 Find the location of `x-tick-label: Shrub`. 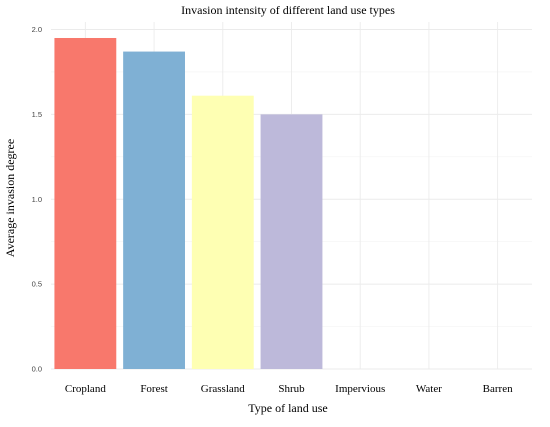

x-tick-label: Shrub is located at coordinates (291, 389).